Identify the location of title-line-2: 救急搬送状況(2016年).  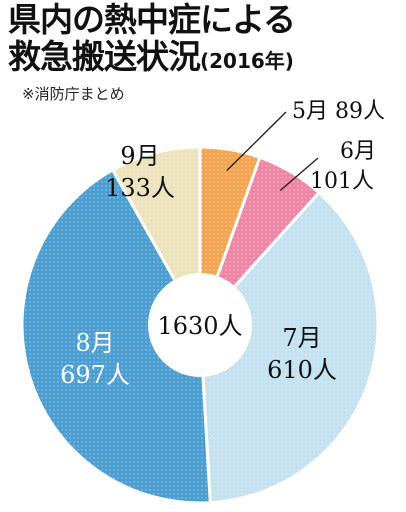
(151, 56).